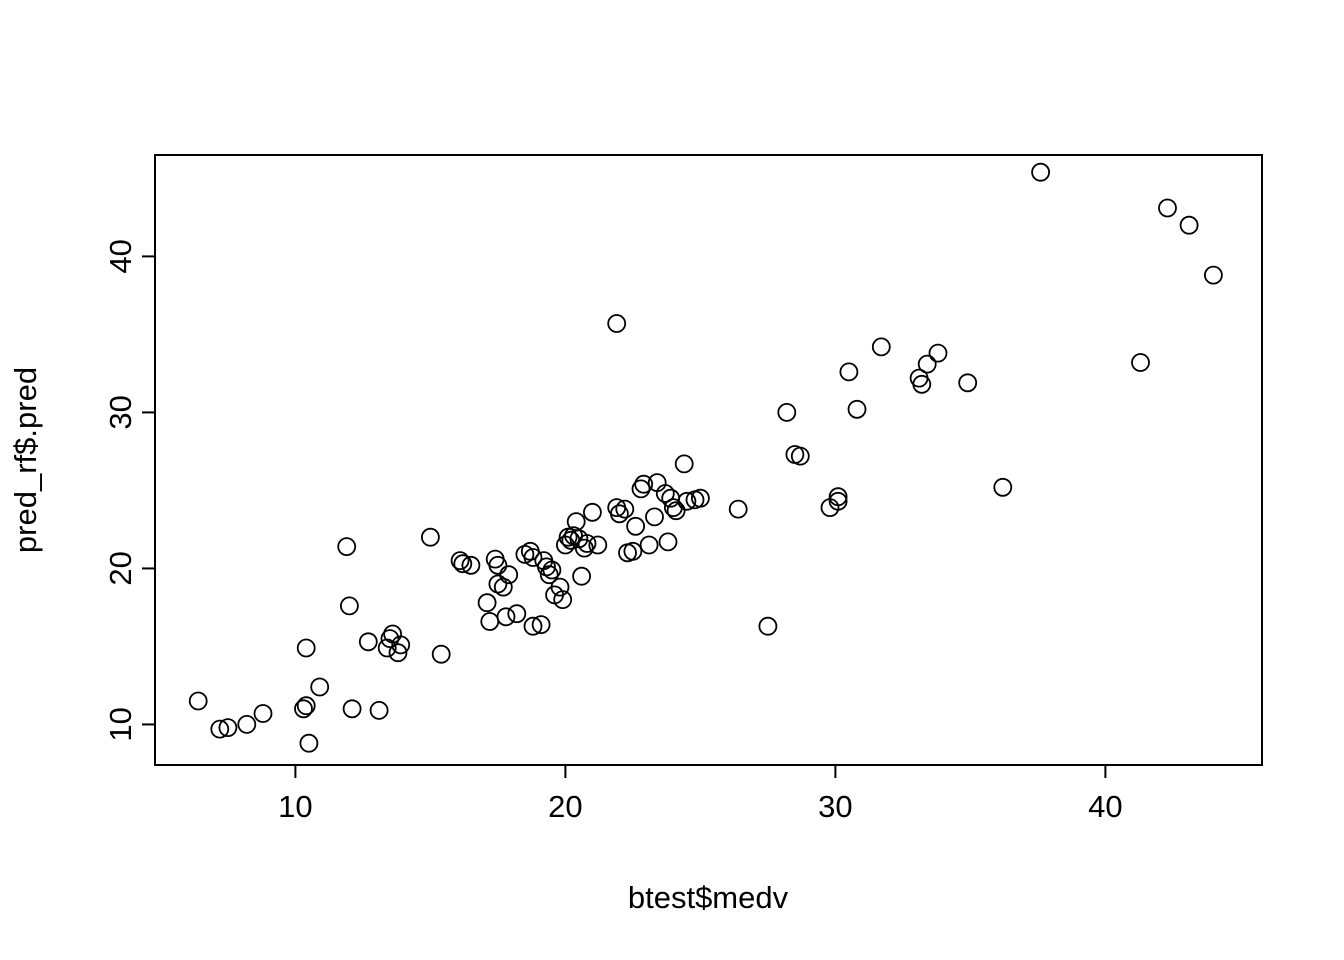 The image size is (1344, 960). I want to click on x-axis-label: btest$medv, so click(708, 897).